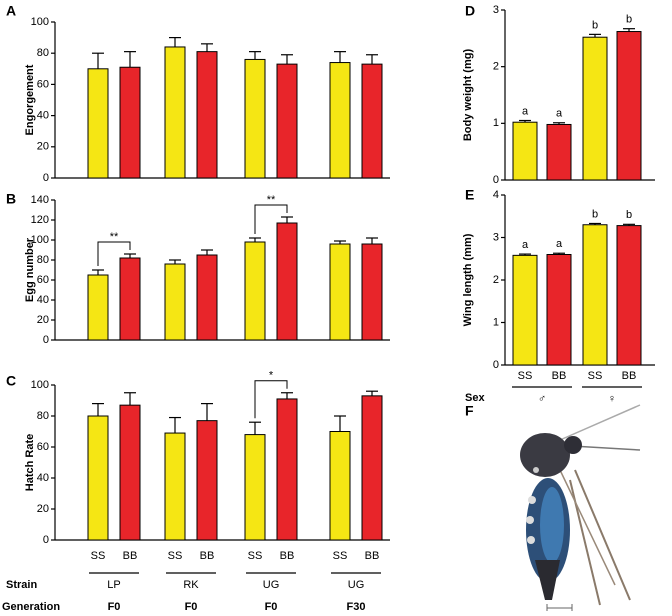 The width and height of the screenshot is (672, 616). I want to click on y-axis-label: Wing length (mm), so click(468, 279).